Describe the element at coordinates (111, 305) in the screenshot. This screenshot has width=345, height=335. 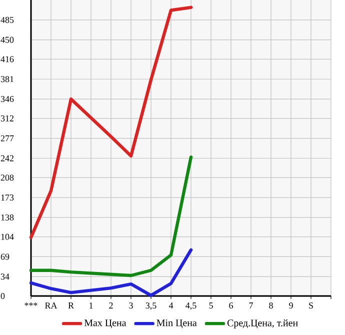
I see `x-tick-label: 2` at that location.